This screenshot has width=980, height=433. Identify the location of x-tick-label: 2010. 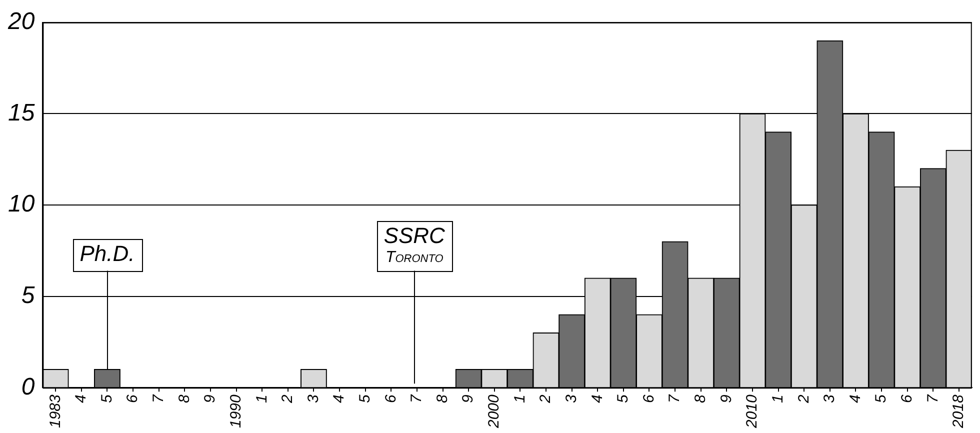
(752, 412).